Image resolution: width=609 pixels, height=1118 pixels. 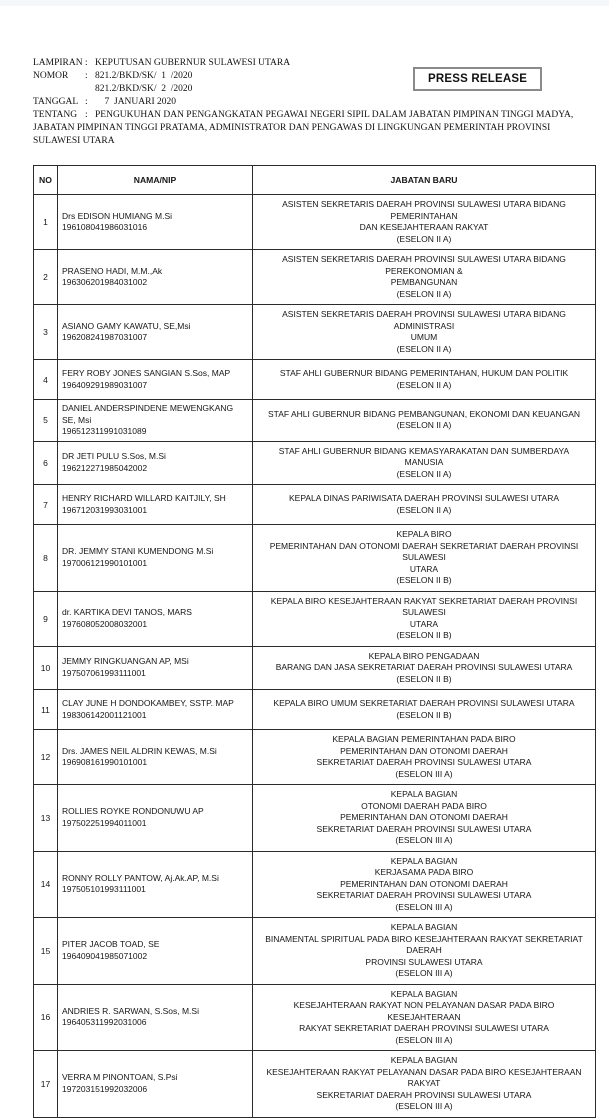 What do you see at coordinates (120, 1077) in the screenshot?
I see `row-name: VERRA M PINONTOAN, S.Psi` at bounding box center [120, 1077].